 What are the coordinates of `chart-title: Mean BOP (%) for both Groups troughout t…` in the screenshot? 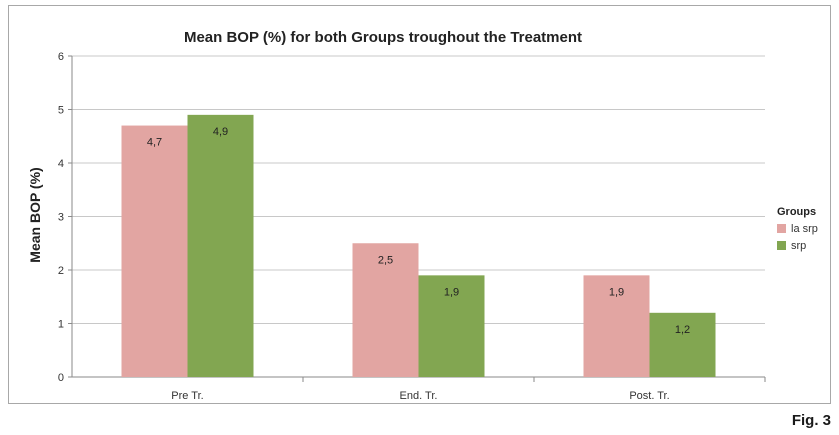 It's located at (383, 37).